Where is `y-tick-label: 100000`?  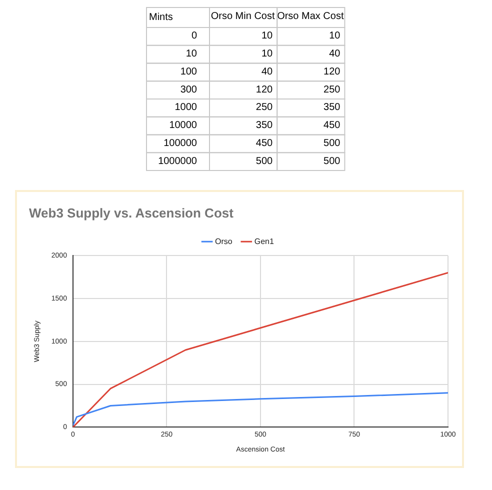 y-tick-label: 100000 is located at coordinates (181, 143).